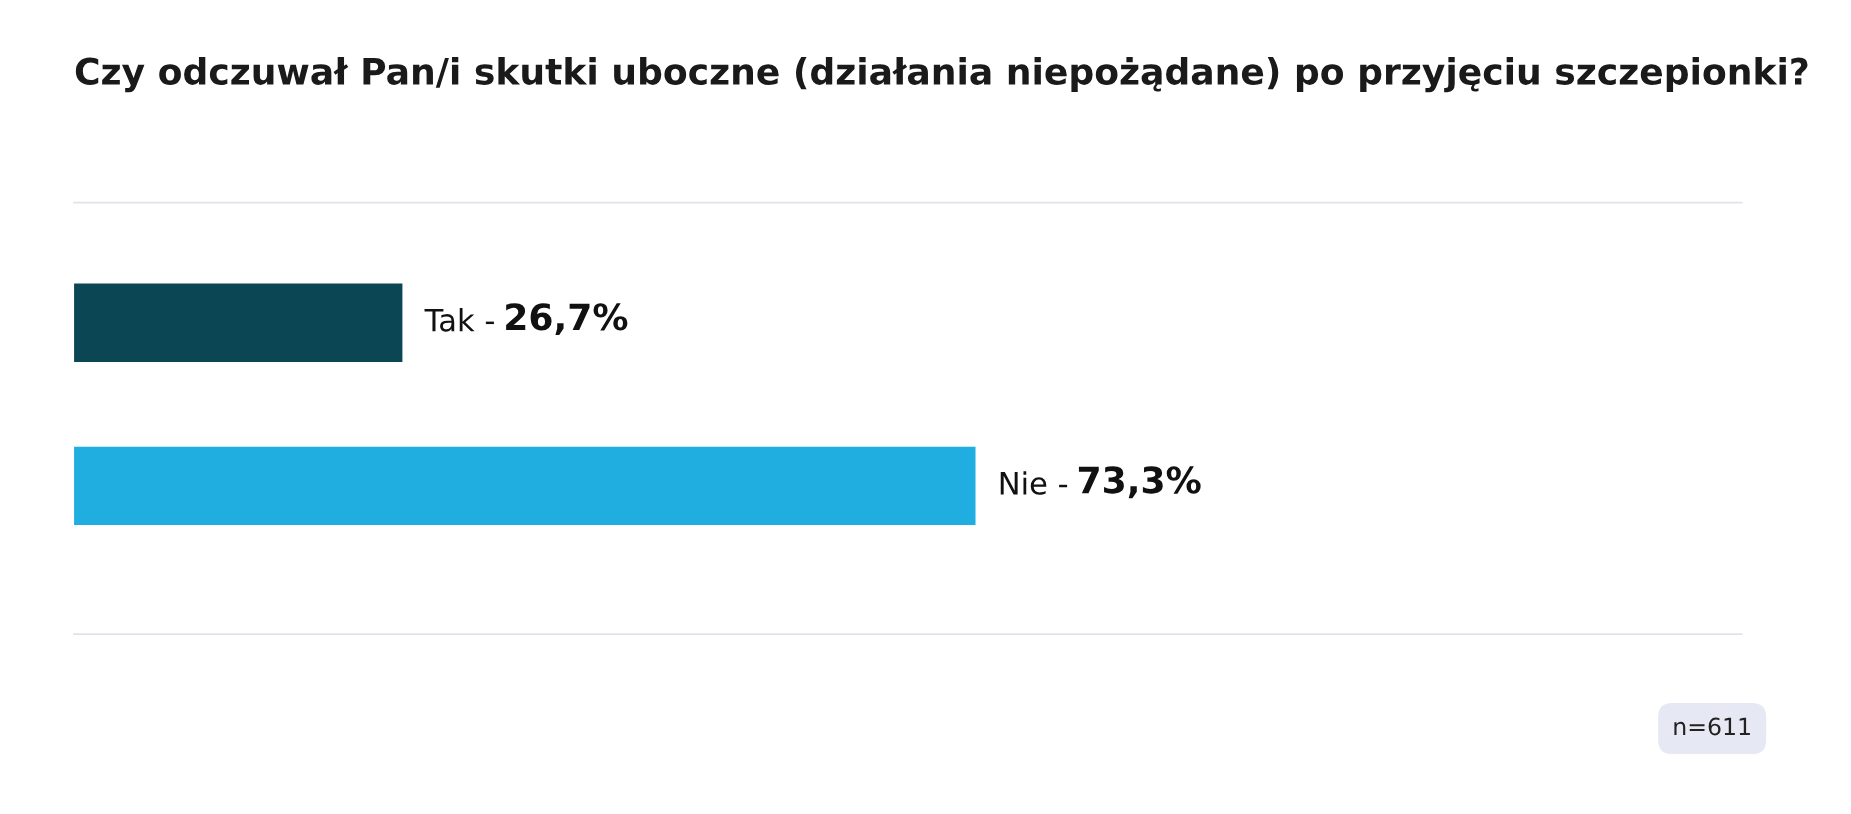 The width and height of the screenshot is (1851, 814). I want to click on text: n=611, so click(1712, 726).